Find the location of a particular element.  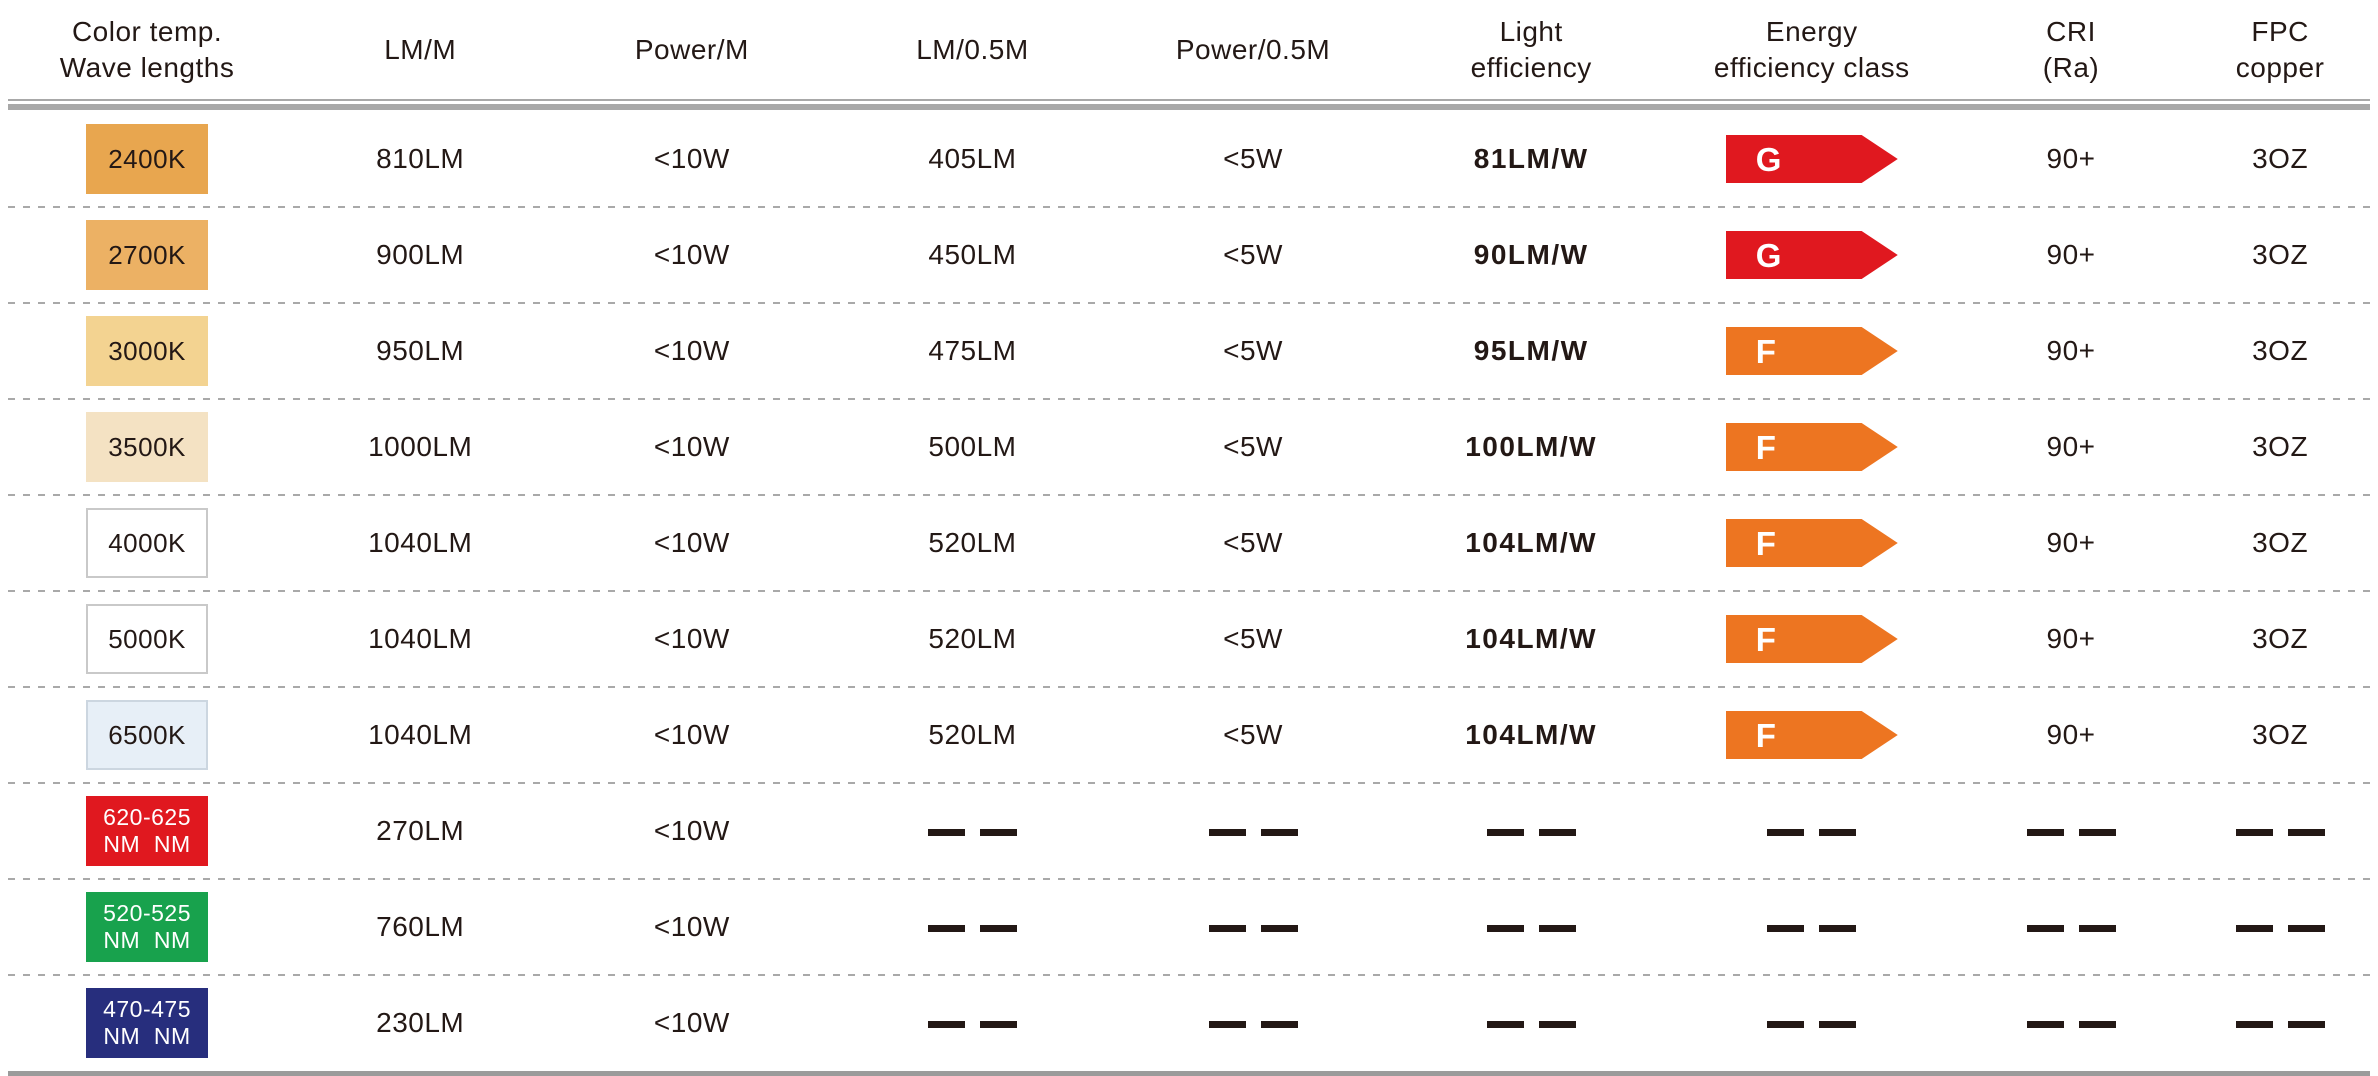

column-header-cri: CRI (Ra) is located at coordinates (2071, 49).